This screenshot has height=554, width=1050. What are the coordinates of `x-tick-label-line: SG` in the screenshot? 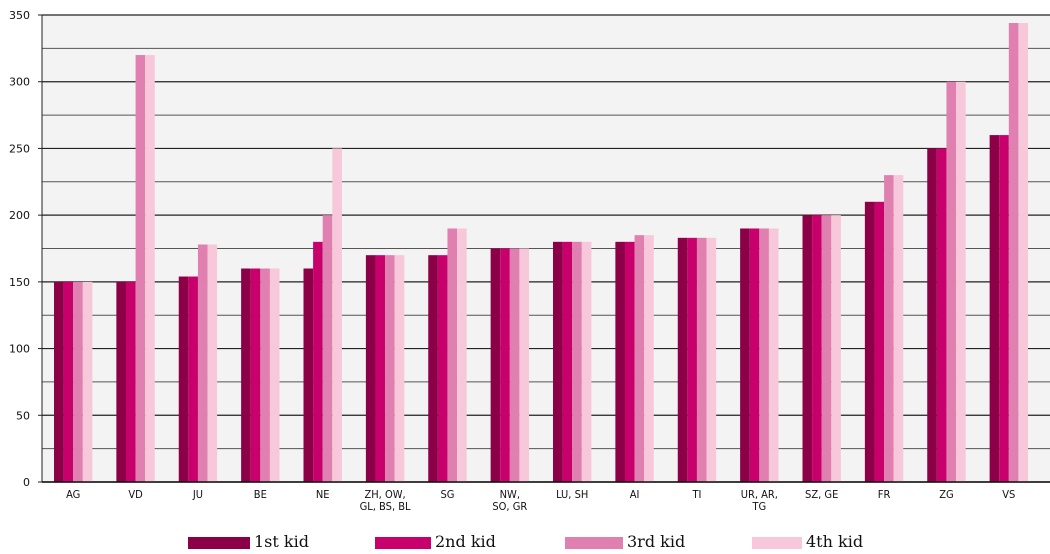 It's located at (447, 494).